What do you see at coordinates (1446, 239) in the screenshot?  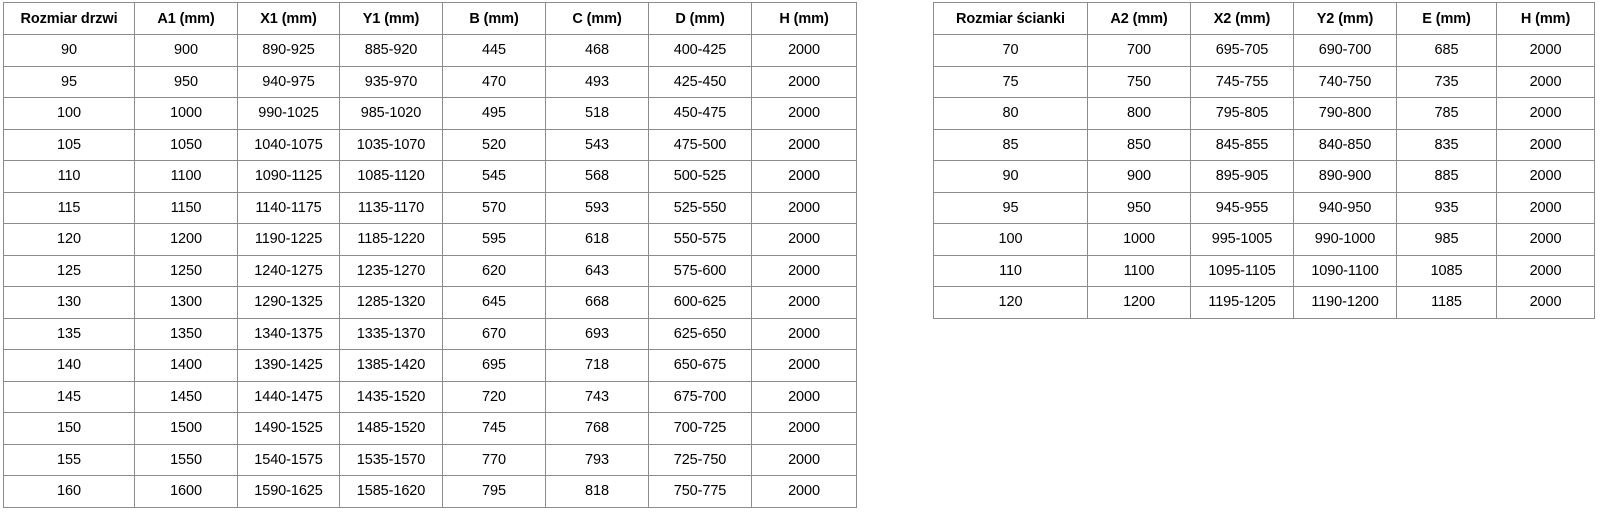 I see `table-cell: 985` at bounding box center [1446, 239].